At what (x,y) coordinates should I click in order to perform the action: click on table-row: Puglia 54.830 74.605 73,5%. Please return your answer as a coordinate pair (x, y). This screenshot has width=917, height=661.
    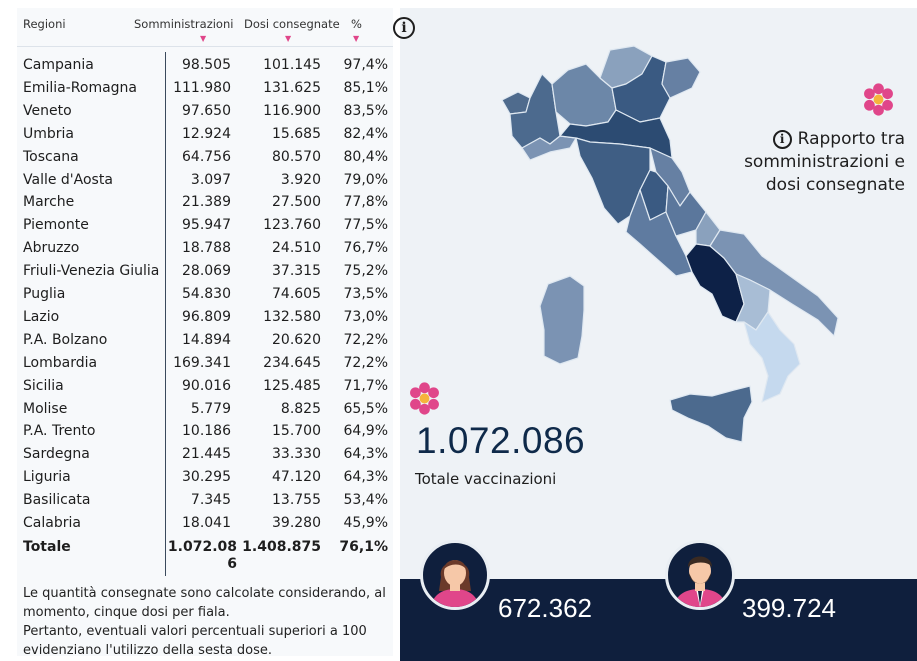
    Looking at the image, I should click on (205, 294).